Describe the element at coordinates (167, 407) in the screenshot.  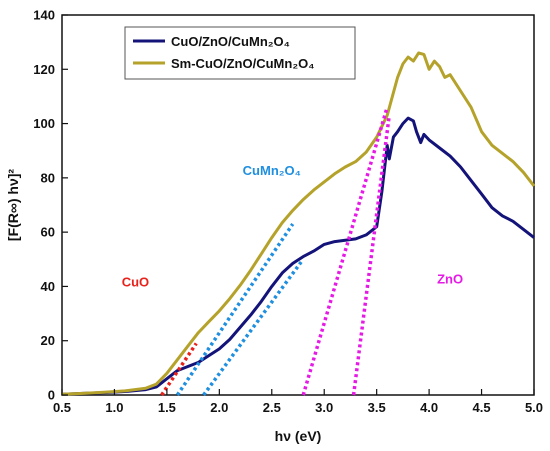
I see `x-tick-label: 1.5` at that location.